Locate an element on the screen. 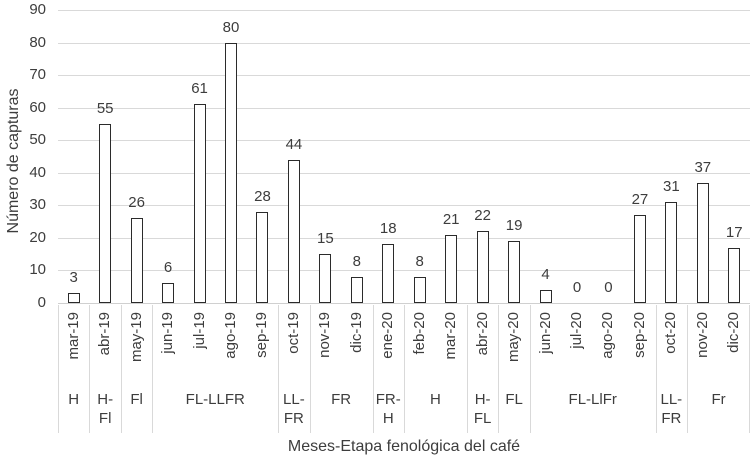 Image resolution: width=750 pixels, height=463 pixels. month-tick-label: ago-20 is located at coordinates (608, 335).